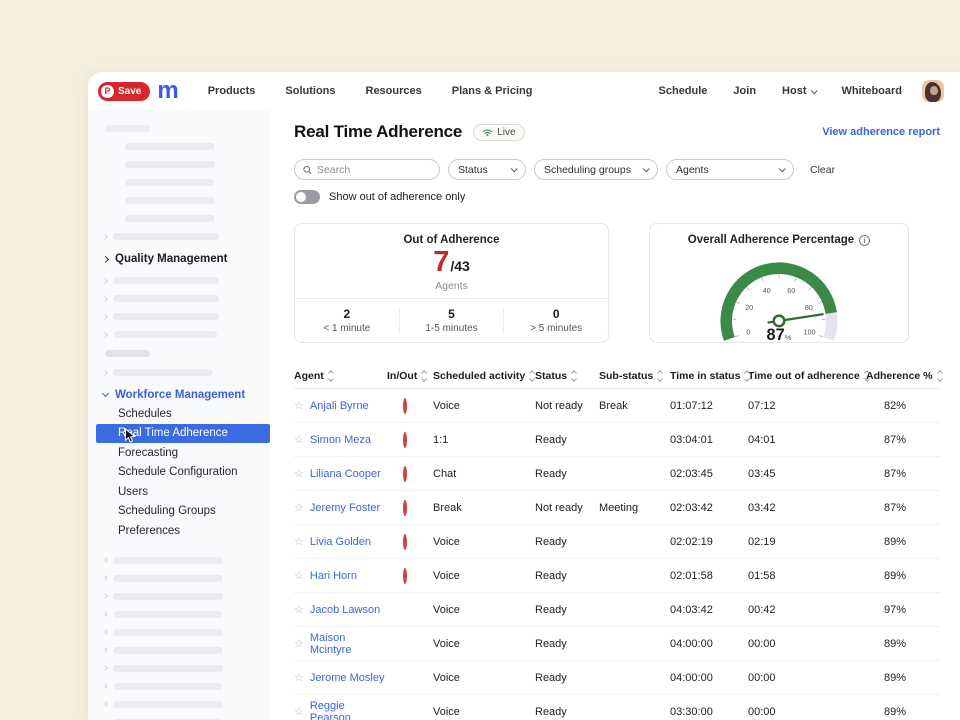 This screenshot has width=960, height=720. What do you see at coordinates (484, 376) in the screenshot?
I see `header-scheduled-activity: Scheduled activity` at bounding box center [484, 376].